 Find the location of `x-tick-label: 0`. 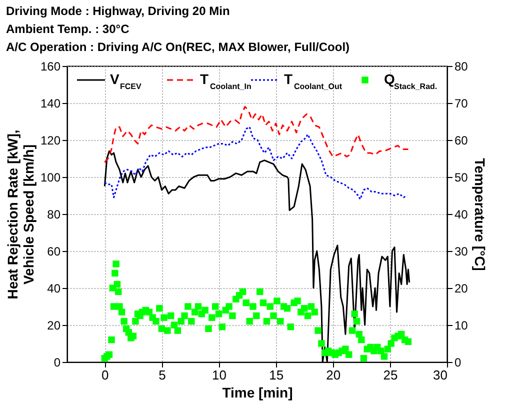

x-tick-label: 0 is located at coordinates (105, 375).